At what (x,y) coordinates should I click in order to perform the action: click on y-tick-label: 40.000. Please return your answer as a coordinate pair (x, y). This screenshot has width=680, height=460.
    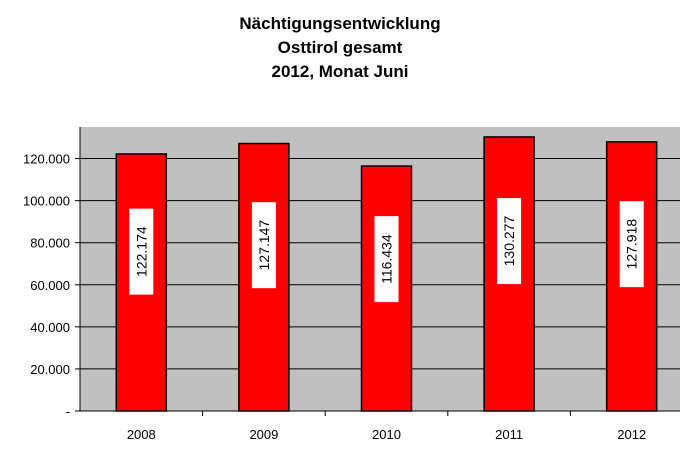
    Looking at the image, I should click on (50, 327).